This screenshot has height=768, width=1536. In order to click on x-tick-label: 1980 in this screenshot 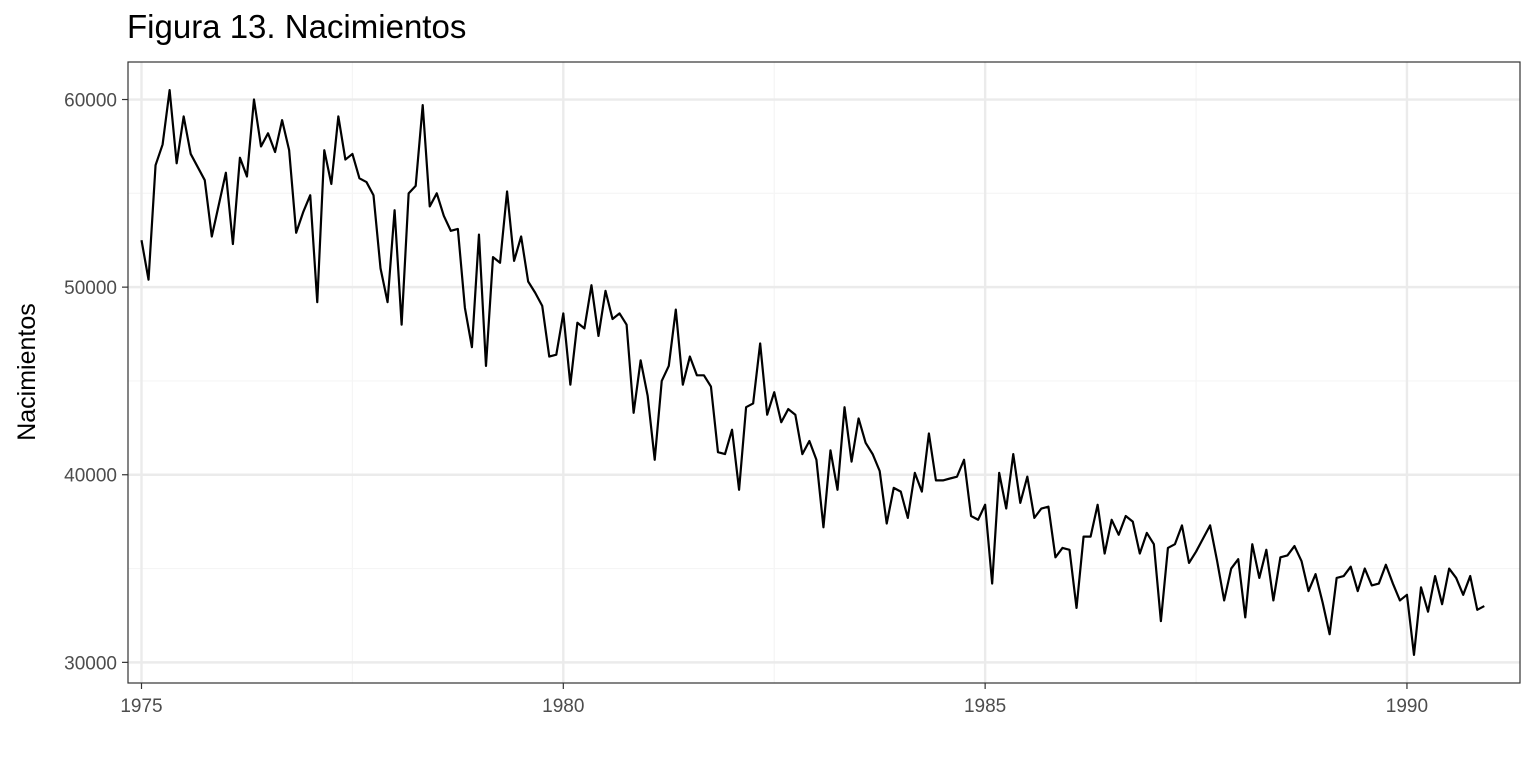, I will do `click(563, 706)`.